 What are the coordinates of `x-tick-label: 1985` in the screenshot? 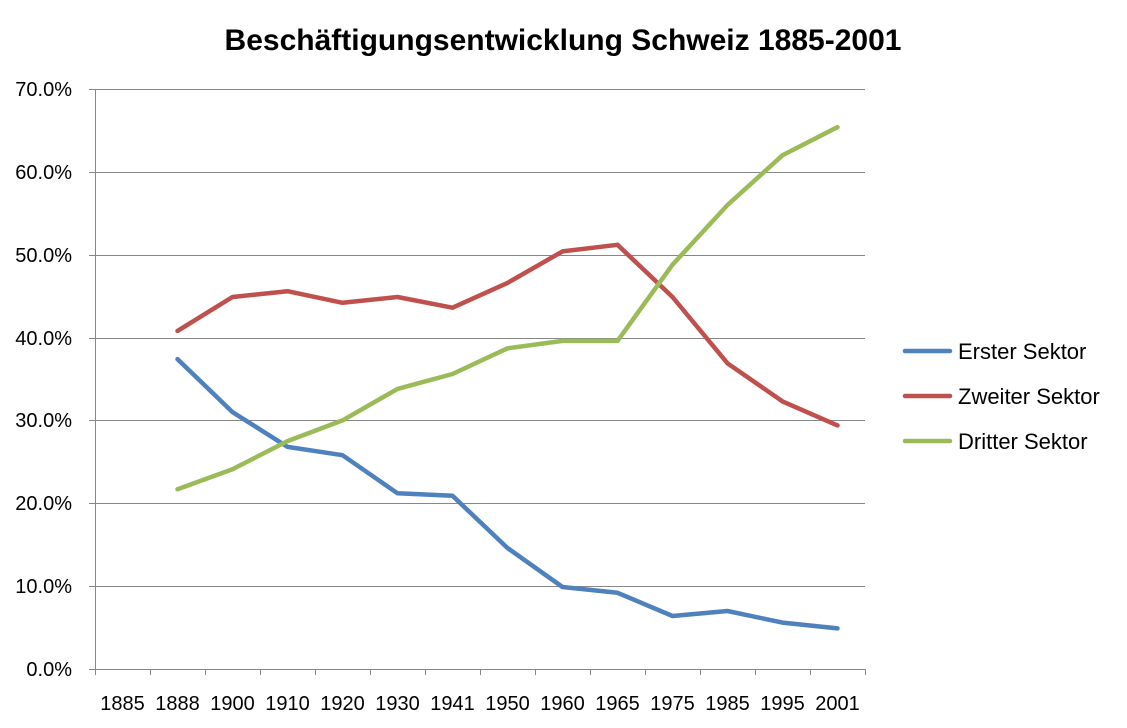 It's located at (727, 704).